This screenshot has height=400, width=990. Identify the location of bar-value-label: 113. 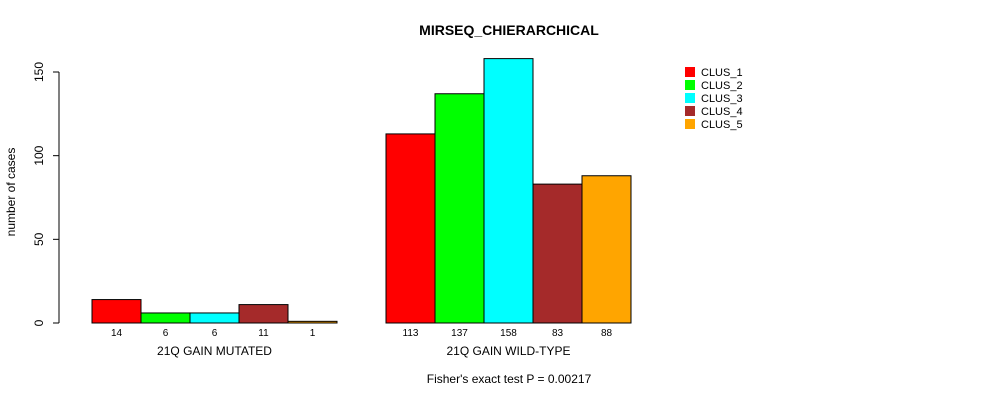
(411, 333).